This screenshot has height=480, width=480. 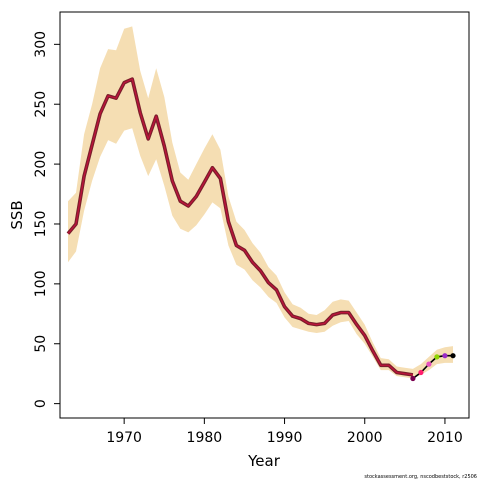 What do you see at coordinates (264, 461) in the screenshot?
I see `x-axis-title: Year` at bounding box center [264, 461].